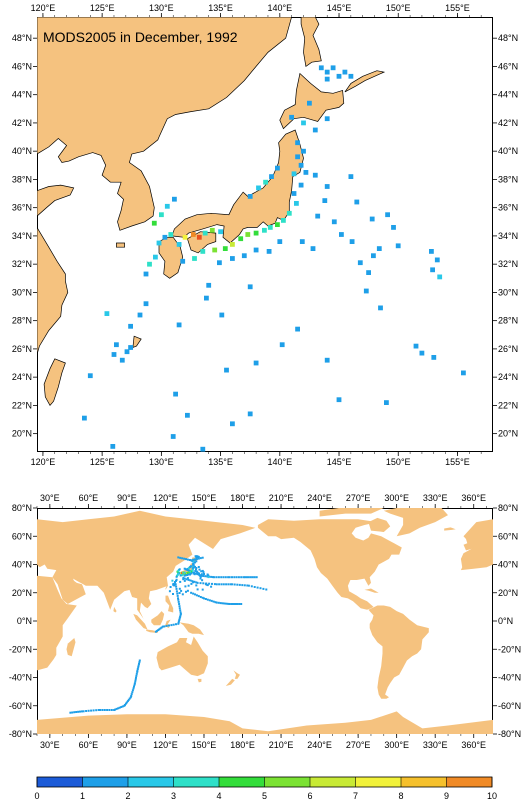 This screenshot has height=808, width=529. I want to click on top-lat-label-left: 36°N, so click(22, 208).